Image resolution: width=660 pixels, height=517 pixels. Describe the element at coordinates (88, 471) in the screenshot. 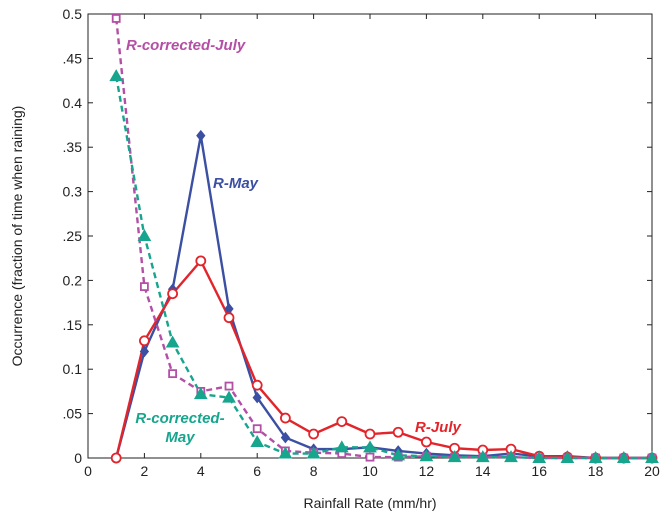

I see `x-tick-label: 0` at that location.